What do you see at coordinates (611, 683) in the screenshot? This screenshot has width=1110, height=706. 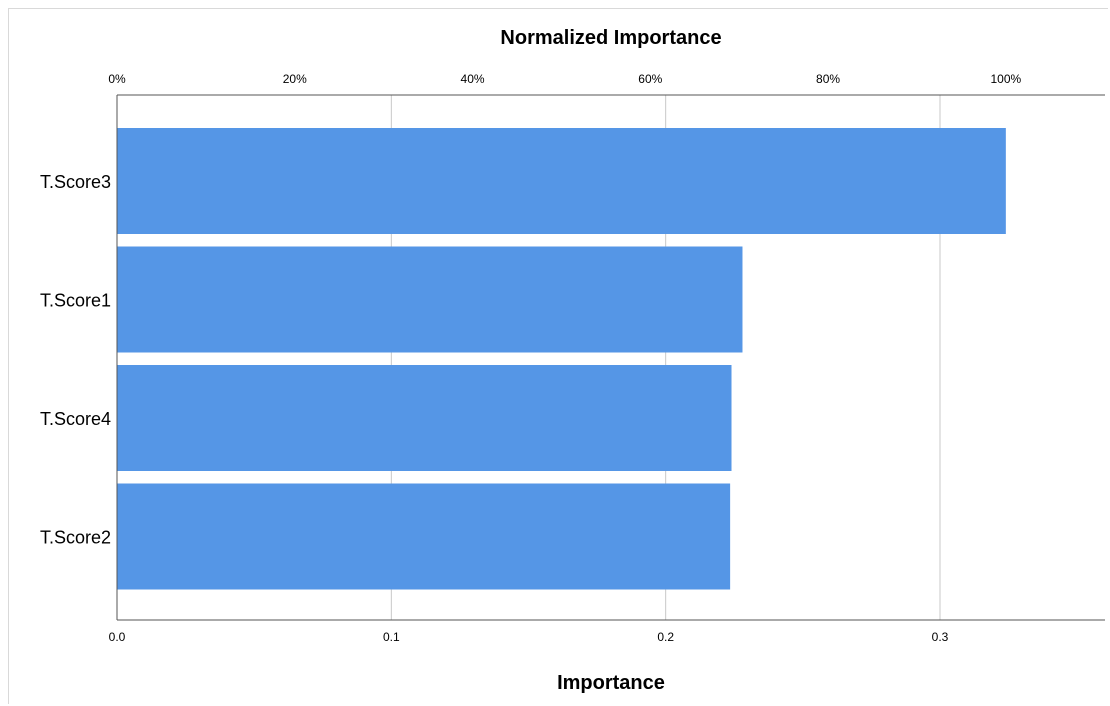 I see `bottom-axis-title: Importance` at bounding box center [611, 683].